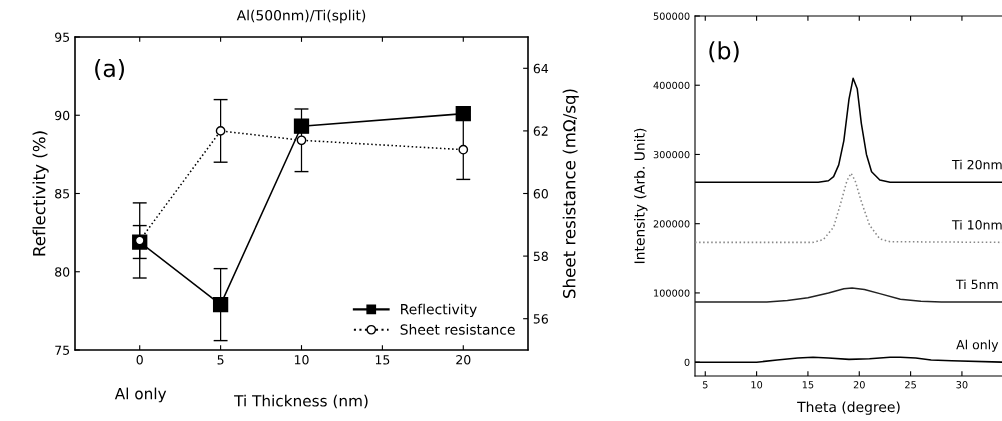 The image size is (1002, 421). I want to click on y-axis-title: Reflectivity (%), so click(40, 193).